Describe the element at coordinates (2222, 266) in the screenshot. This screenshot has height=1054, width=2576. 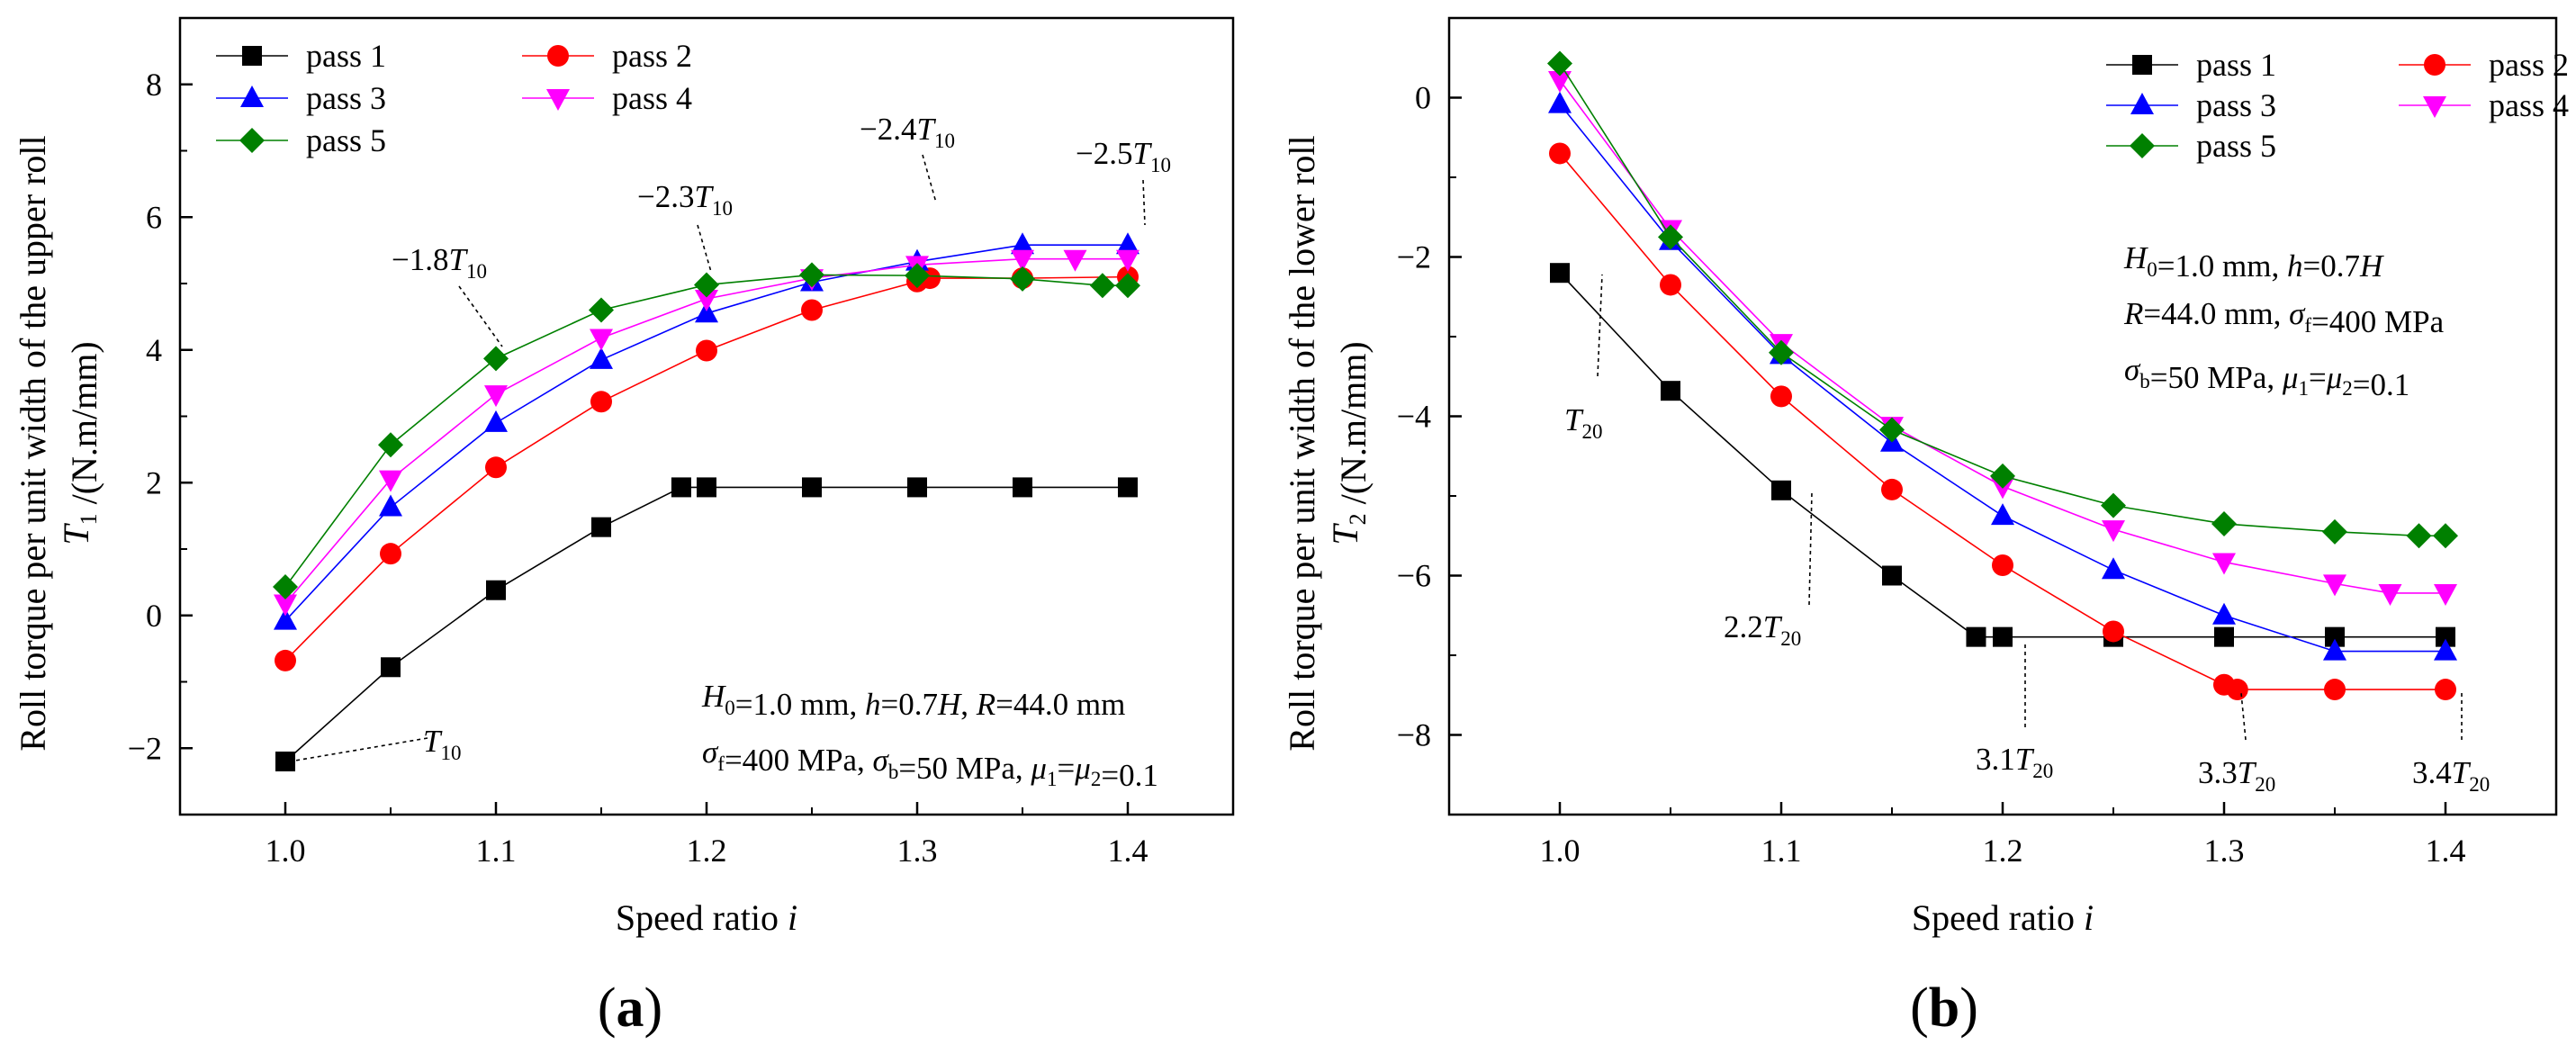
I see `param-txt: =1.0 mm,` at that location.